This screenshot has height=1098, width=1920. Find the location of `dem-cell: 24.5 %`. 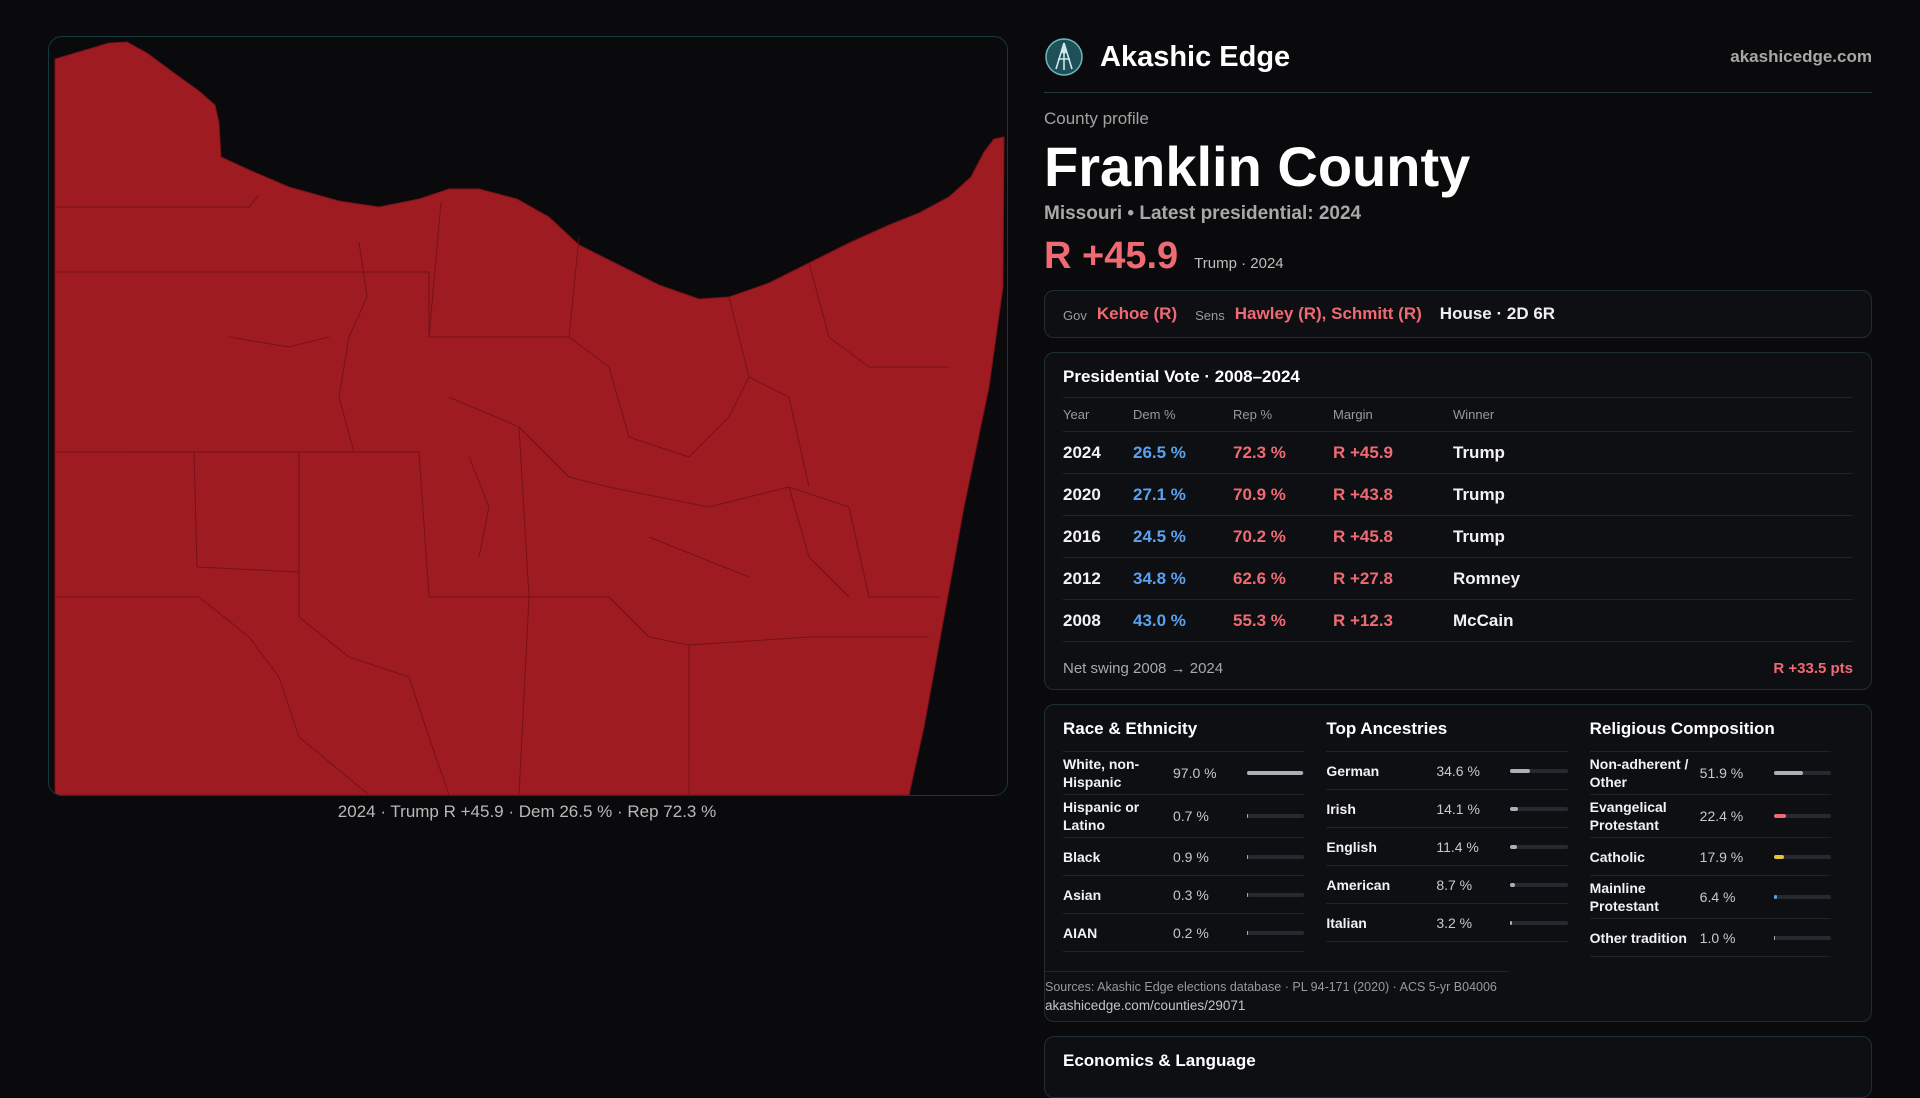

dem-cell: 24.5 % is located at coordinates (1183, 536).